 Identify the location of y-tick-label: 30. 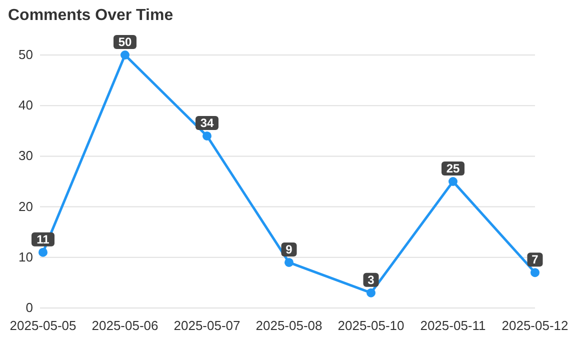
(25, 156).